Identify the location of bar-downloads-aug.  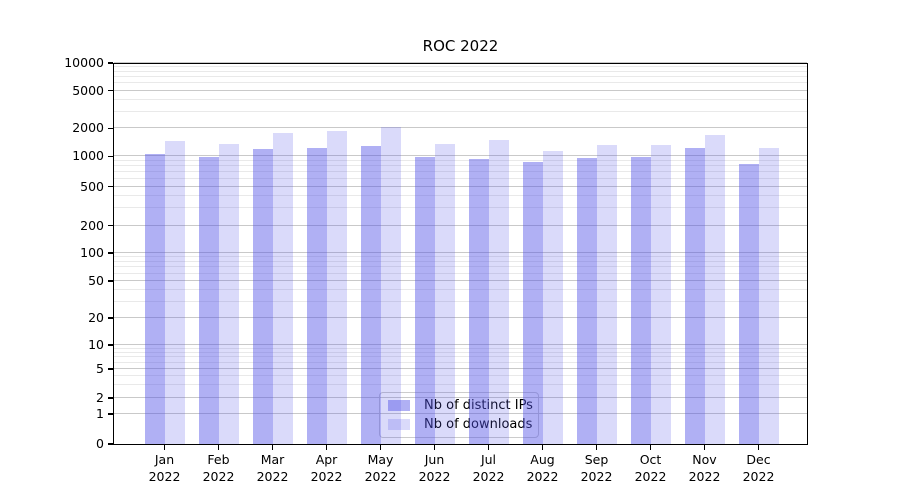
(552, 297).